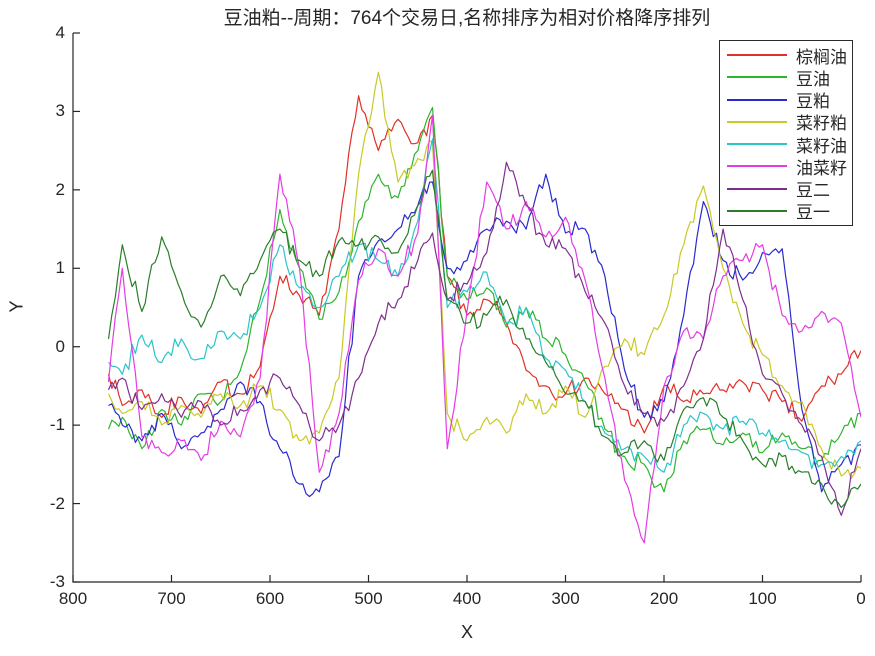  What do you see at coordinates (57, 581) in the screenshot?
I see `y-tick-label: -3` at bounding box center [57, 581].